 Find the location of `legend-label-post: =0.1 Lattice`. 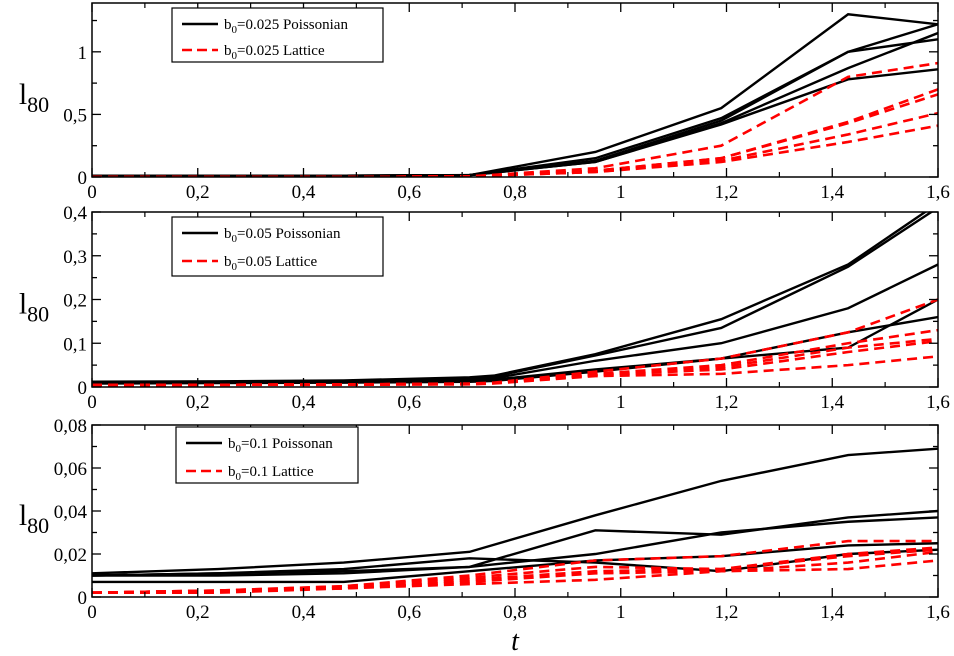

legend-label-post: =0.1 Lattice is located at coordinates (277, 472).